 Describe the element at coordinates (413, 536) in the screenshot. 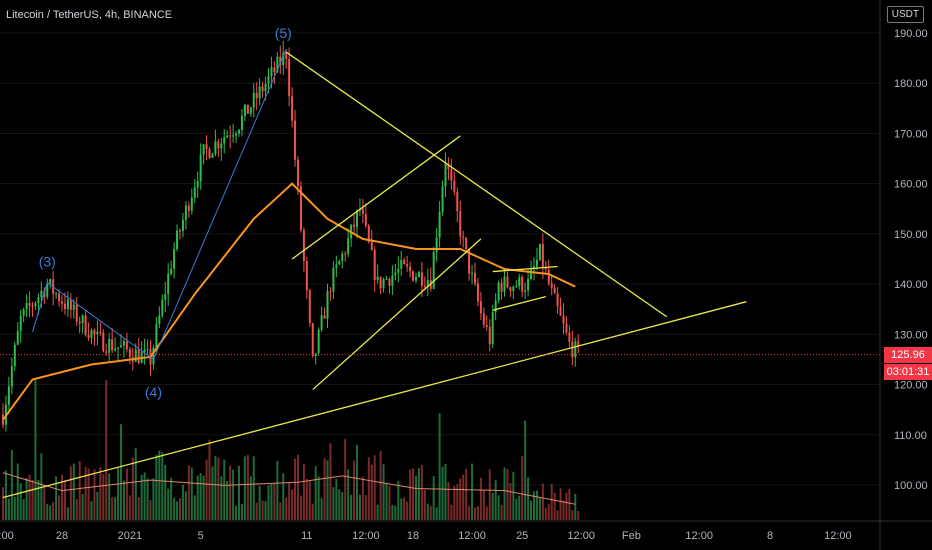

I see `time-tick-label: 18` at that location.